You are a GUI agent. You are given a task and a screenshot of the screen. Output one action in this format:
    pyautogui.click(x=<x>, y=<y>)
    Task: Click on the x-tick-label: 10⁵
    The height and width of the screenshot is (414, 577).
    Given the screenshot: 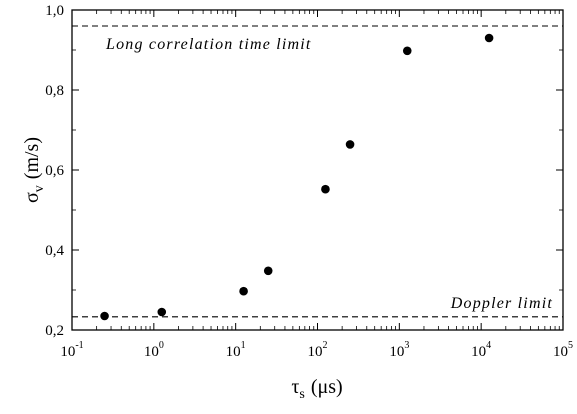 What is the action you would take?
    pyautogui.click(x=563, y=350)
    